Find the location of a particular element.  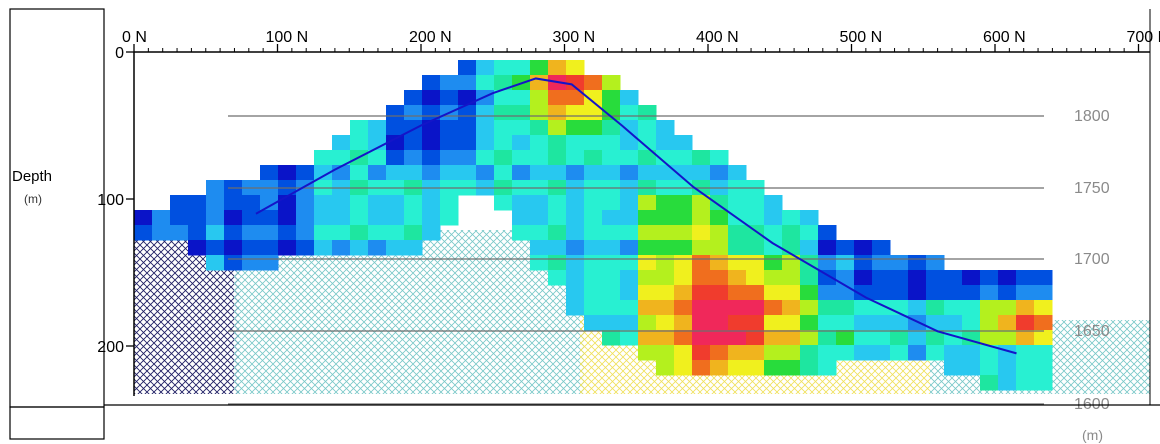

left-tick-label: 0 is located at coordinates (119, 53).